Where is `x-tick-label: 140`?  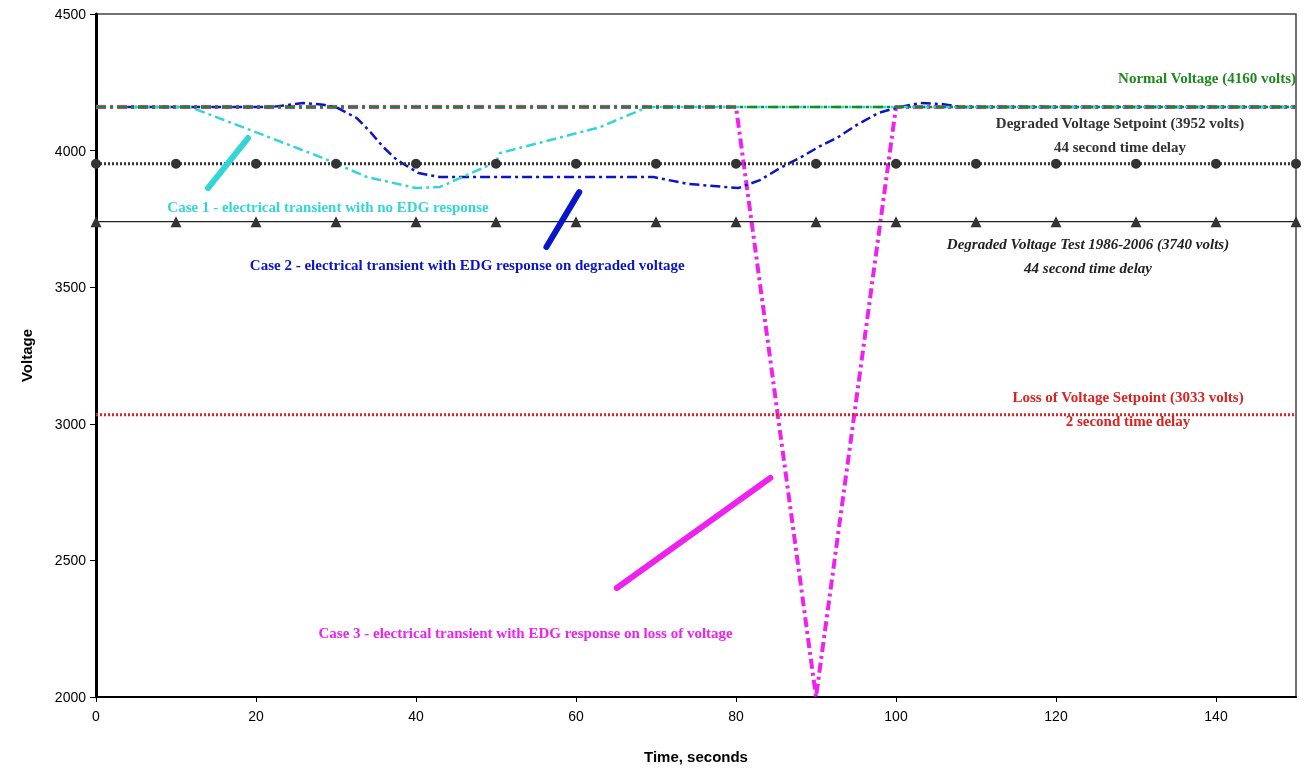 x-tick-label: 140 is located at coordinates (1216, 716).